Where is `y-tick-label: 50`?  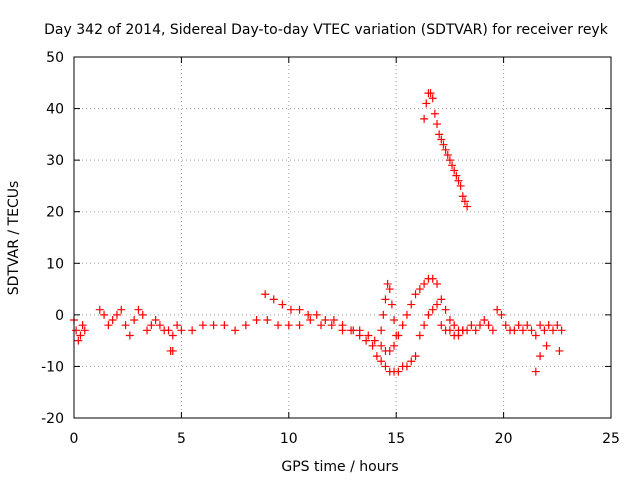 y-tick-label: 50 is located at coordinates (55, 58).